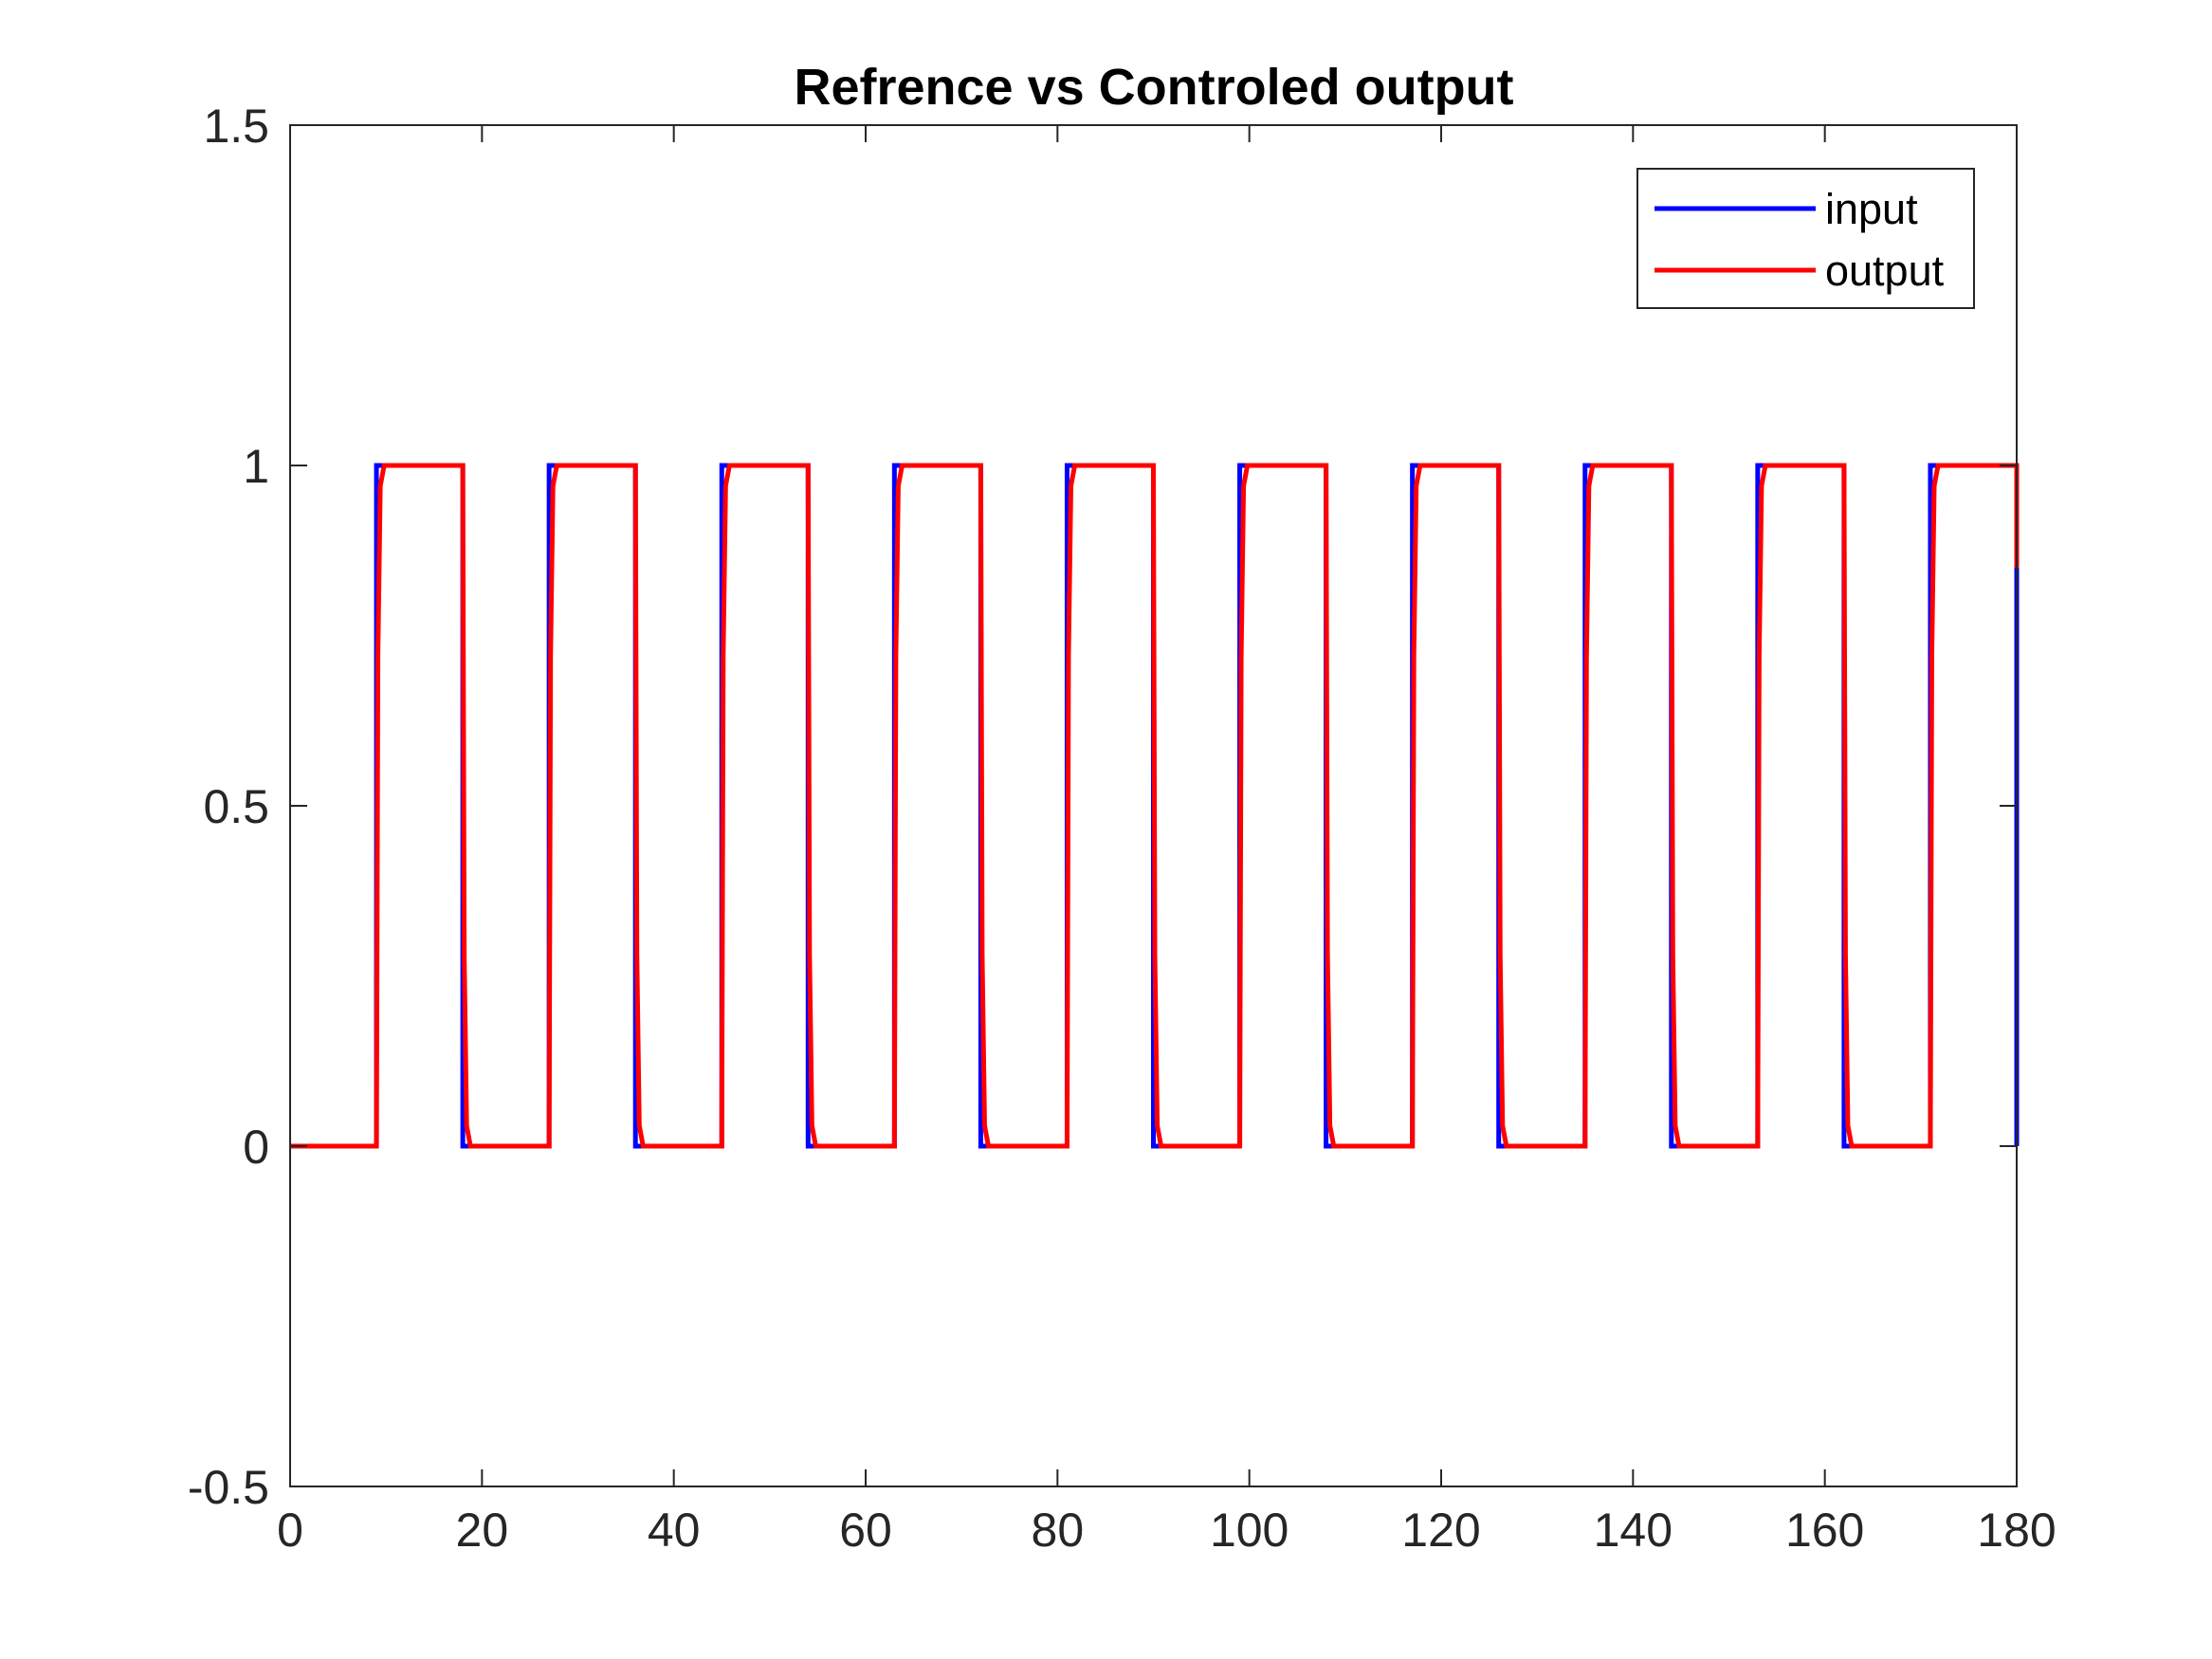 This screenshot has width=2212, height=1659. I want to click on x-tick-label: 20, so click(482, 1530).